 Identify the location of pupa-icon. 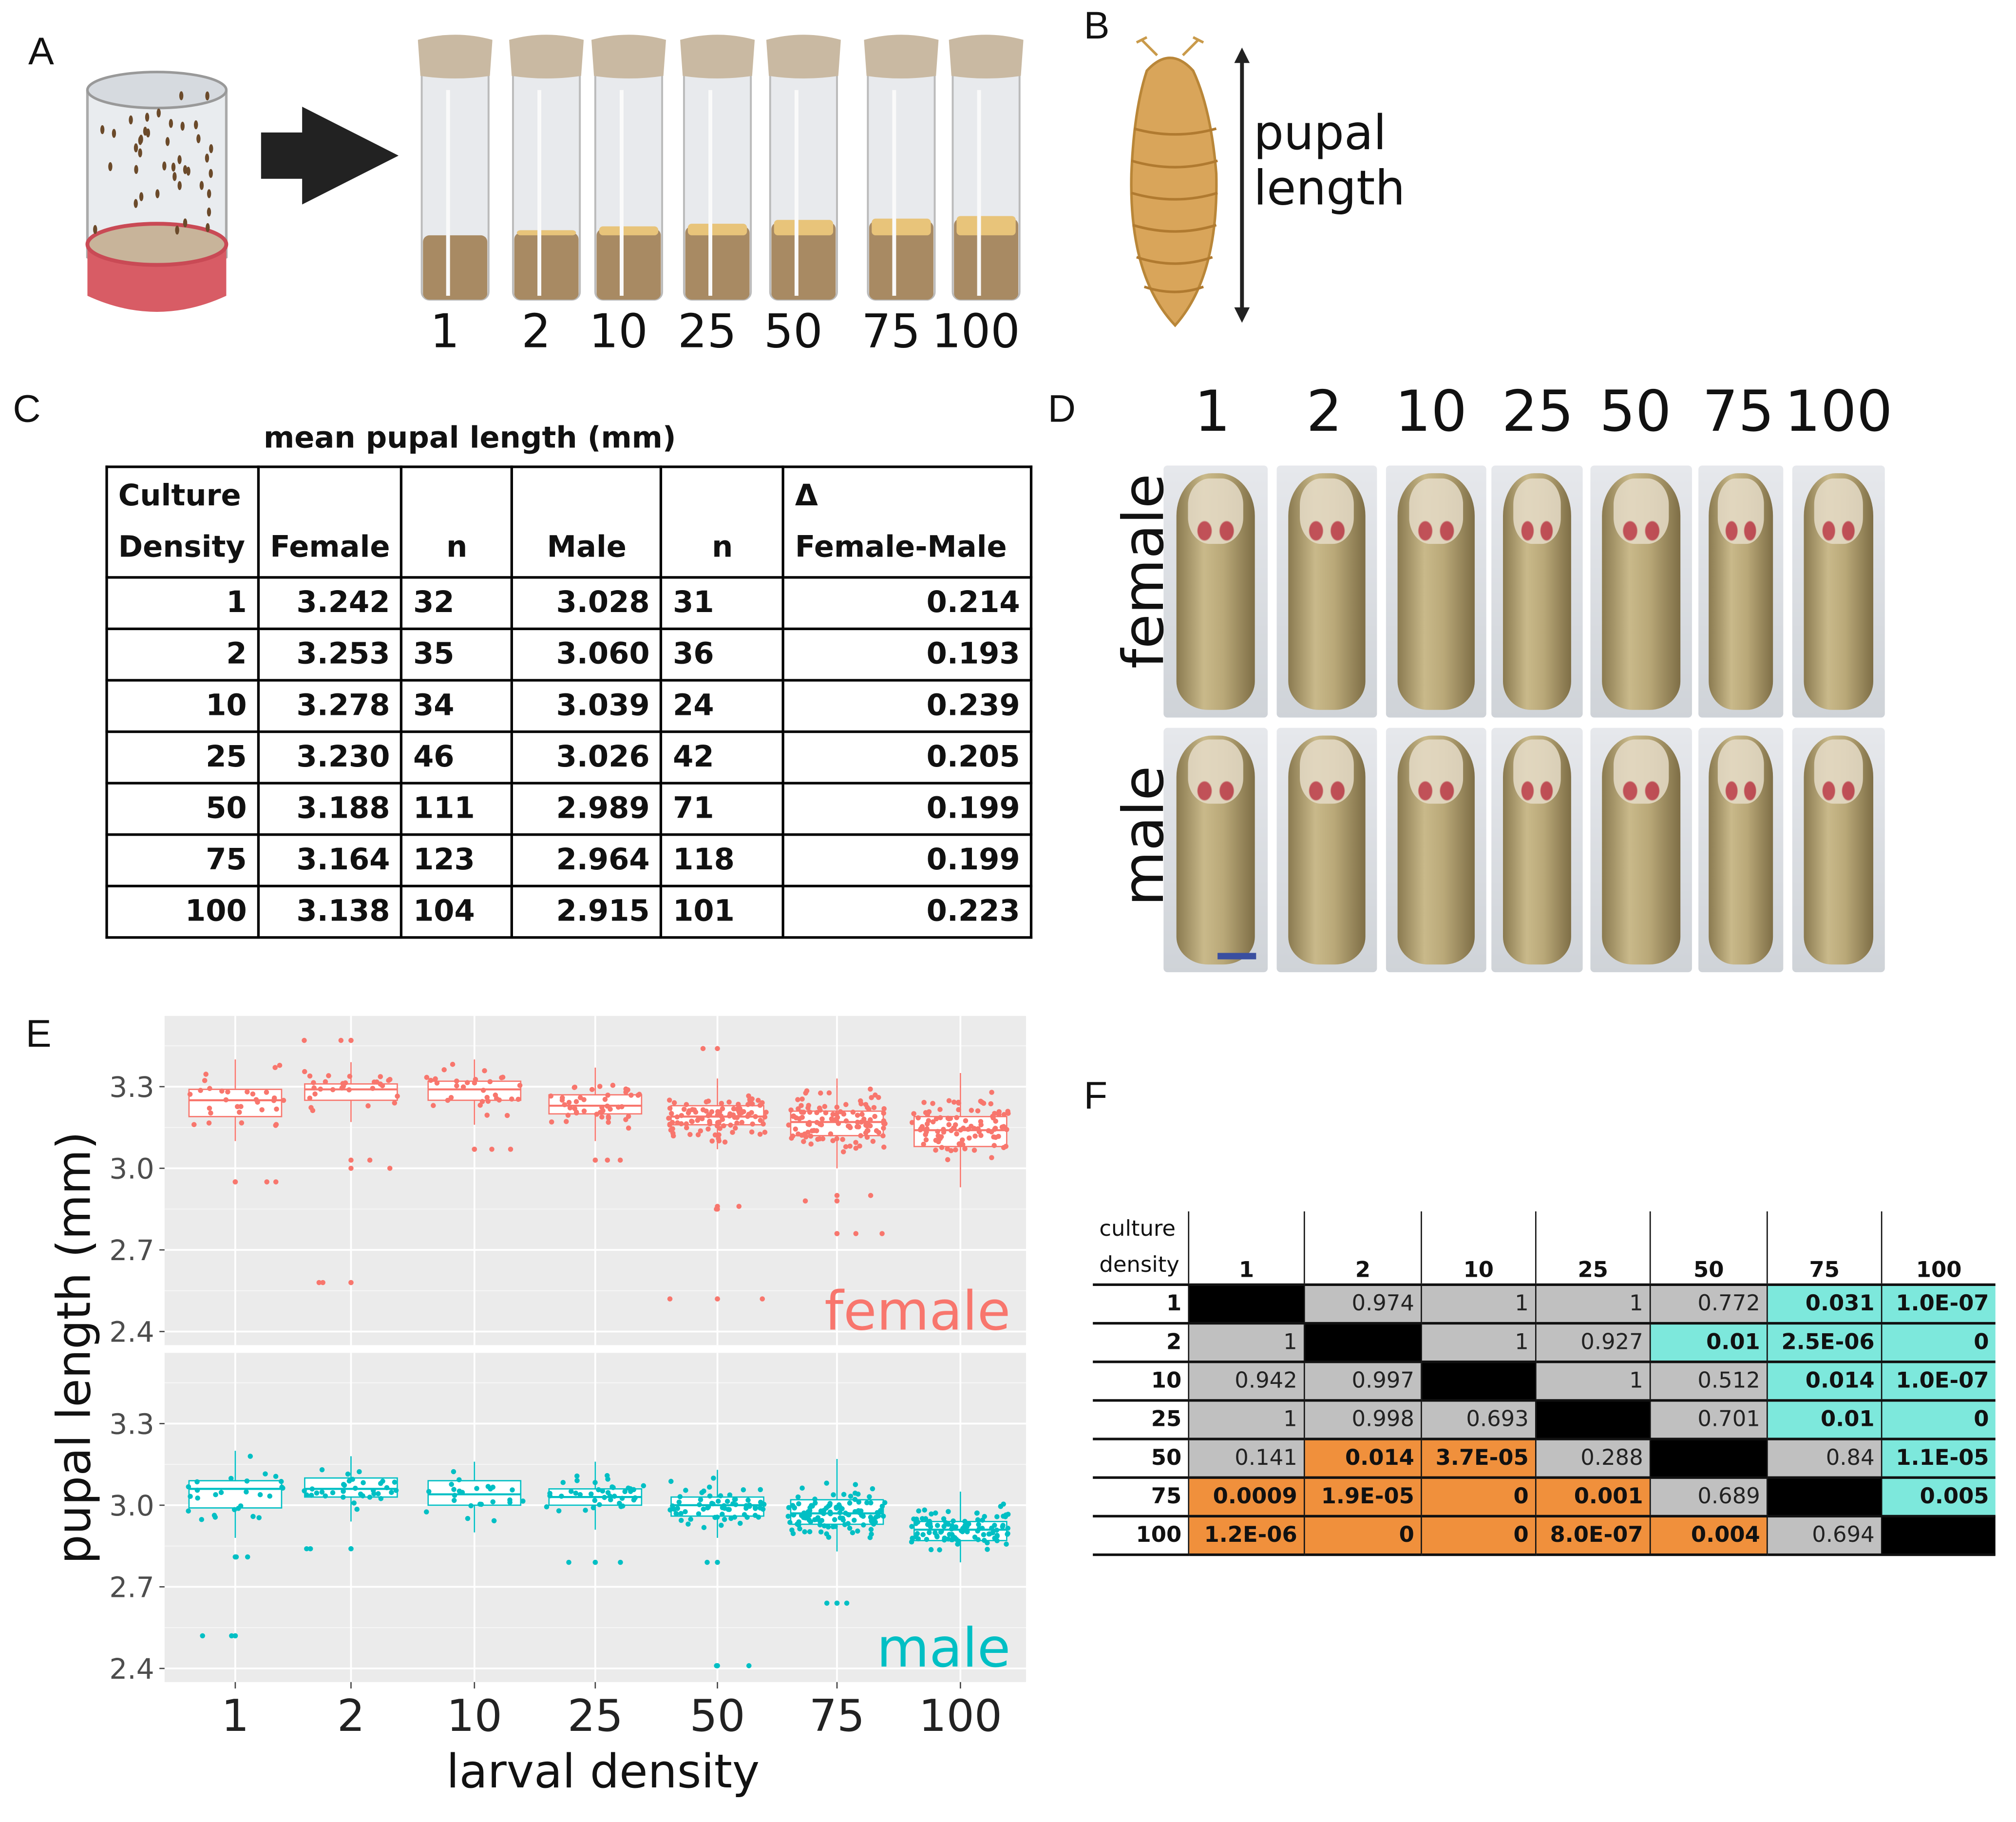
(1190, 181).